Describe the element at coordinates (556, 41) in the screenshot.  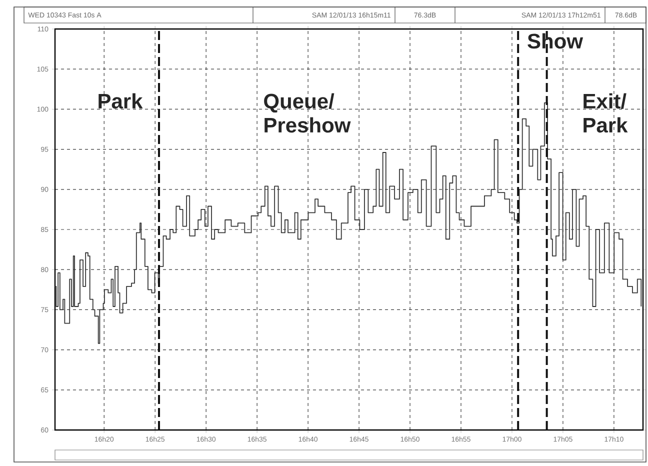
I see `annotation: Show` at that location.